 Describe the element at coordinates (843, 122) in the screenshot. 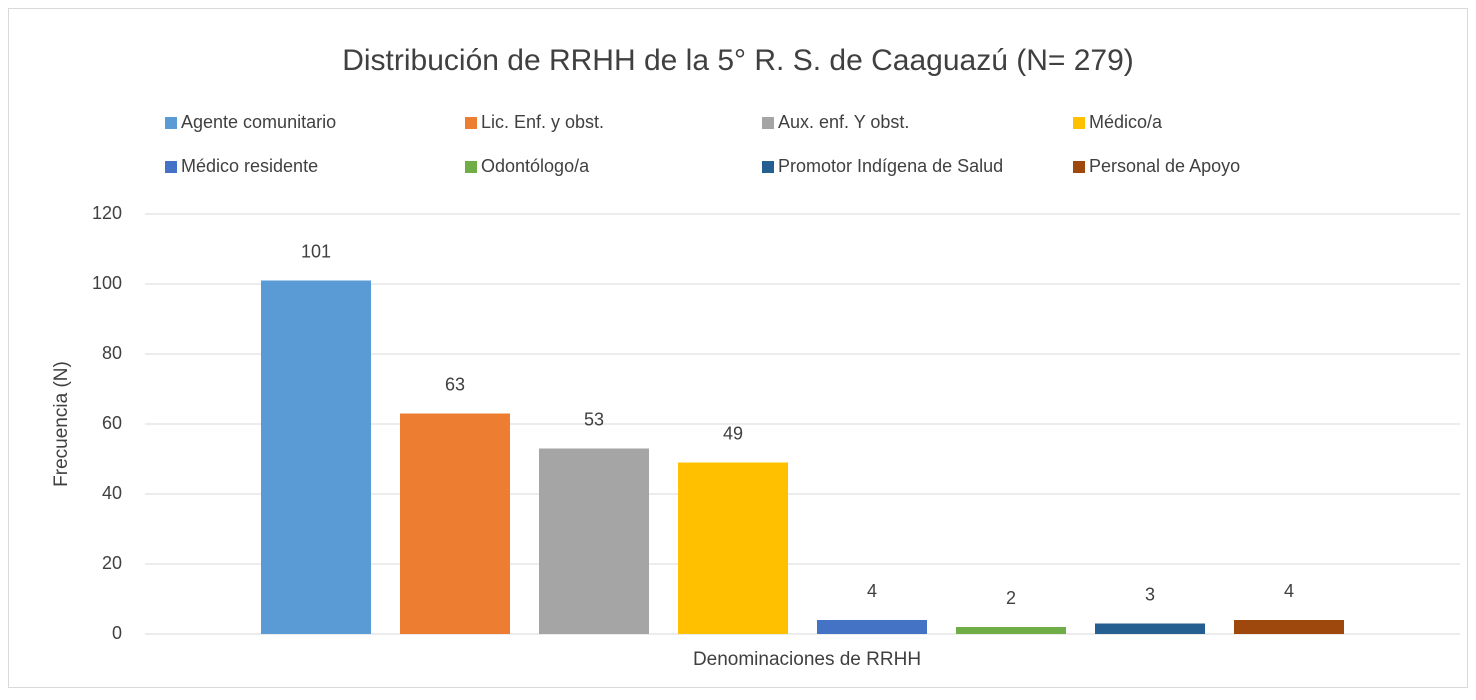

I see `legend-label: Aux. enf. Y obst.` at that location.